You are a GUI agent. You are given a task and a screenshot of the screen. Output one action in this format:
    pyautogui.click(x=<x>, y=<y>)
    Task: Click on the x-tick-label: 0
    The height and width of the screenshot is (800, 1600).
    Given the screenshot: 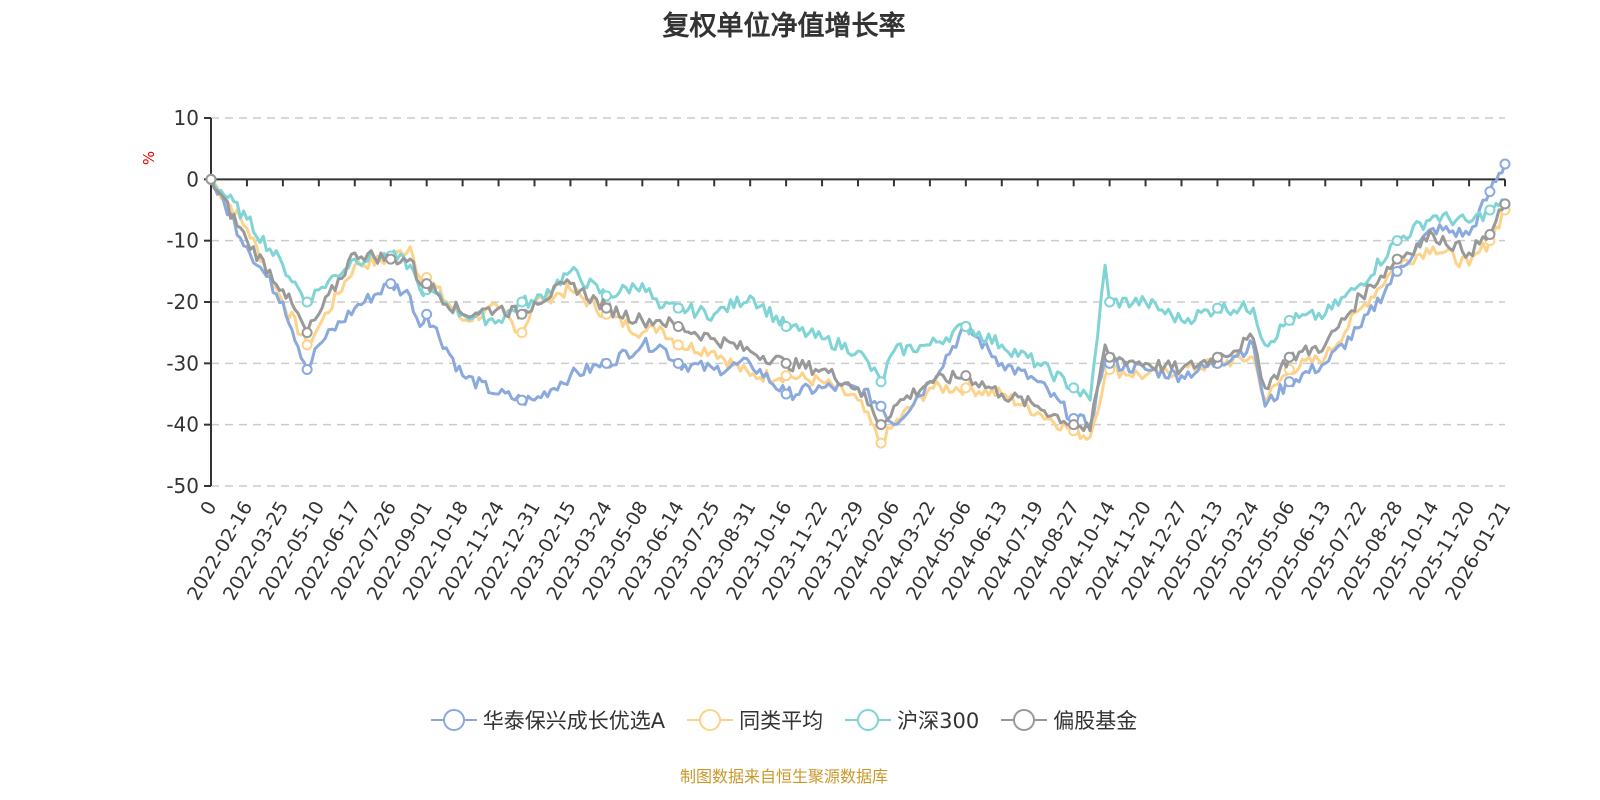 What is the action you would take?
    pyautogui.click(x=208, y=508)
    